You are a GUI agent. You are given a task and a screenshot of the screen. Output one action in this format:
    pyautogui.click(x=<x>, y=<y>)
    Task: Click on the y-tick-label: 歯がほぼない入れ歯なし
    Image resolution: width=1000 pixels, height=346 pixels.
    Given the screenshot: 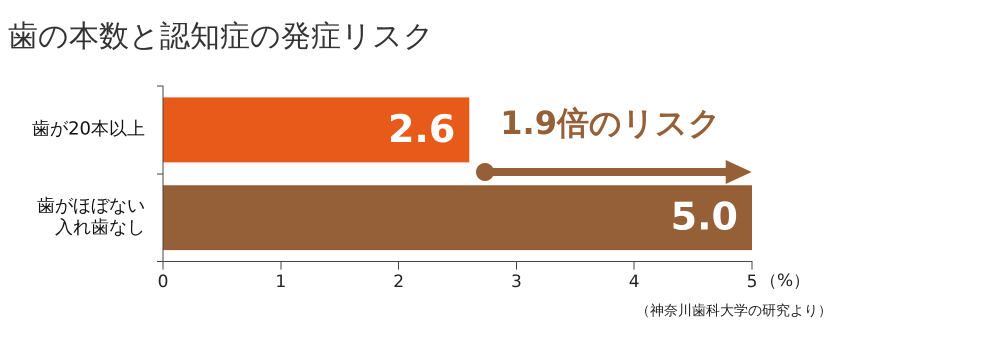 What is the action you would take?
    pyautogui.click(x=91, y=217)
    